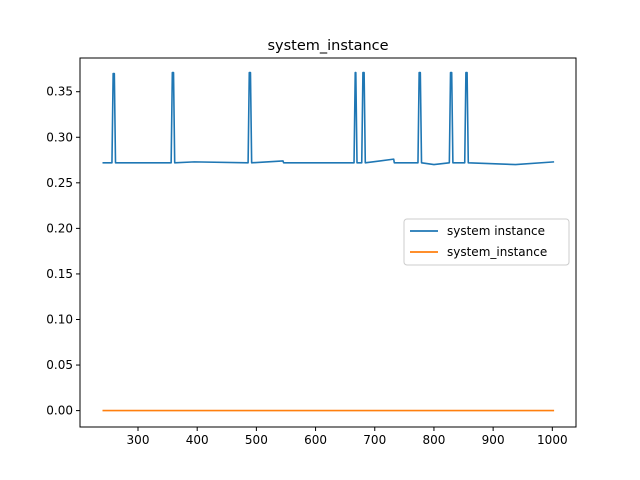 This screenshot has width=640, height=480. What do you see at coordinates (315, 440) in the screenshot?
I see `x-tick-label: 600` at bounding box center [315, 440].